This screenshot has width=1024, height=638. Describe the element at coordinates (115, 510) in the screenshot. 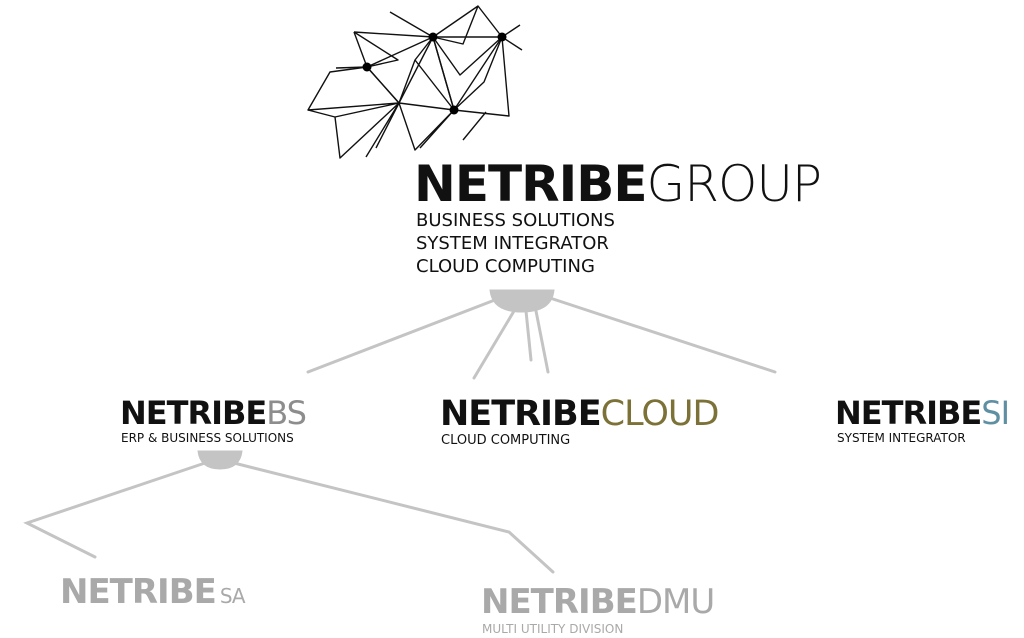

I see `connector-to-sa` at that location.